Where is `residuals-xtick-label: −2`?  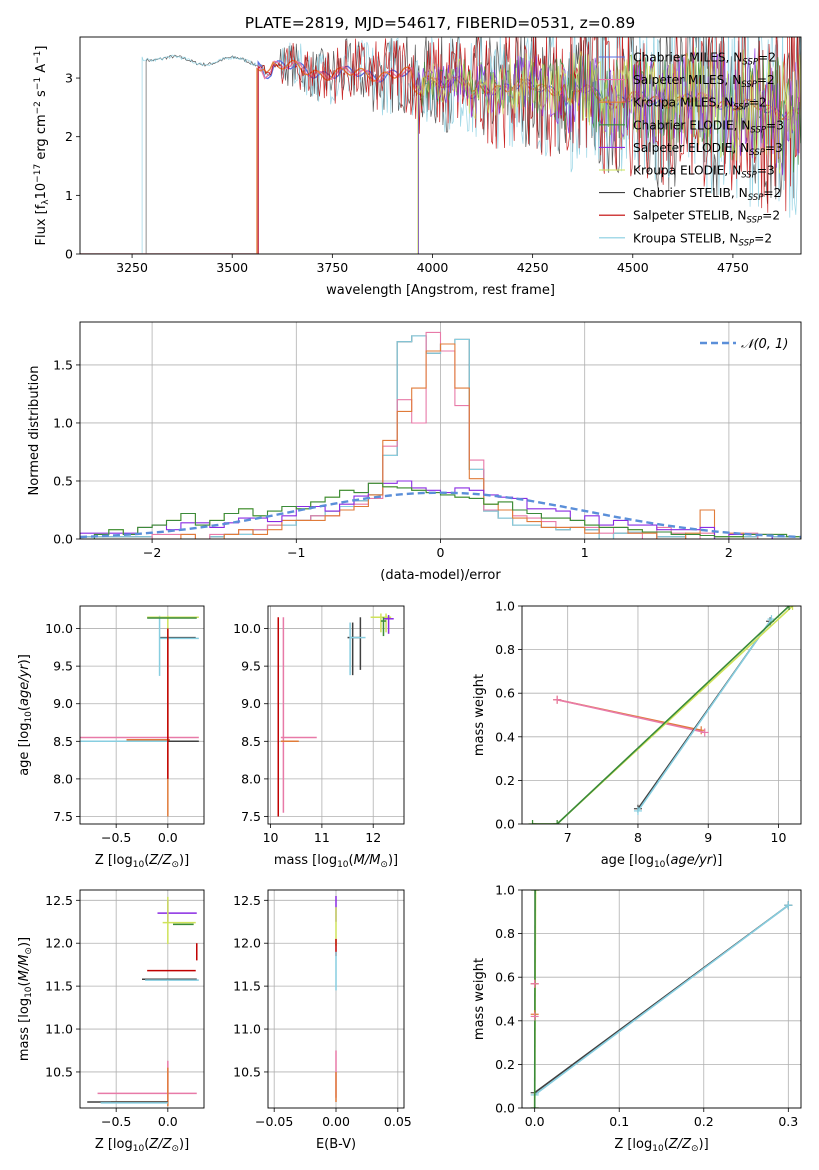
residuals-xtick-label: −2 is located at coordinates (152, 552).